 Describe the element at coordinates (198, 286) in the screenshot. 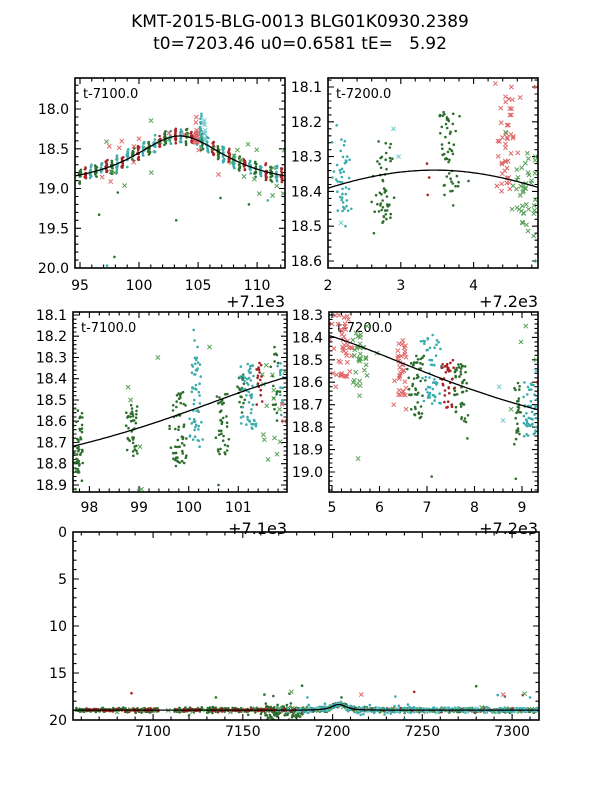

I see `x-tick-label: 105` at that location.